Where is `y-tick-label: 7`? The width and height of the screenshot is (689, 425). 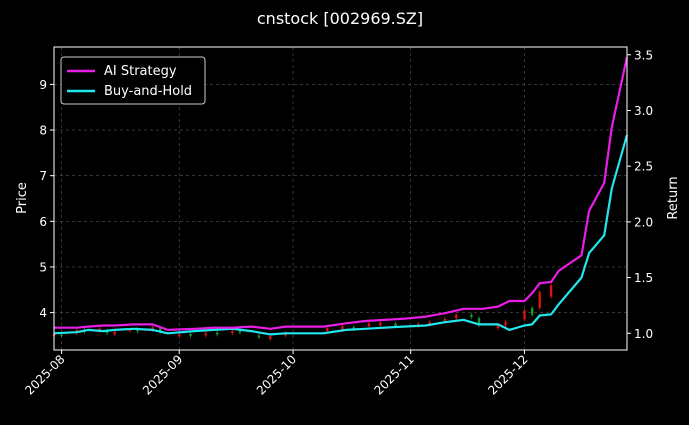
y-tick-label: 7 is located at coordinates (43, 176).